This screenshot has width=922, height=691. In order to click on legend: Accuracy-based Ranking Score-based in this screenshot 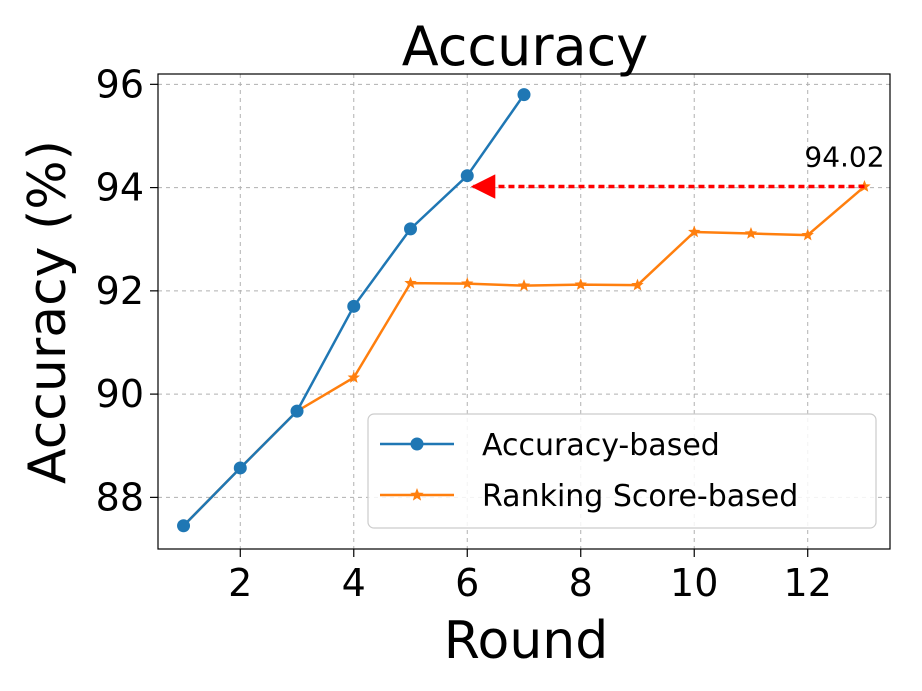, I will do `click(622, 471)`.